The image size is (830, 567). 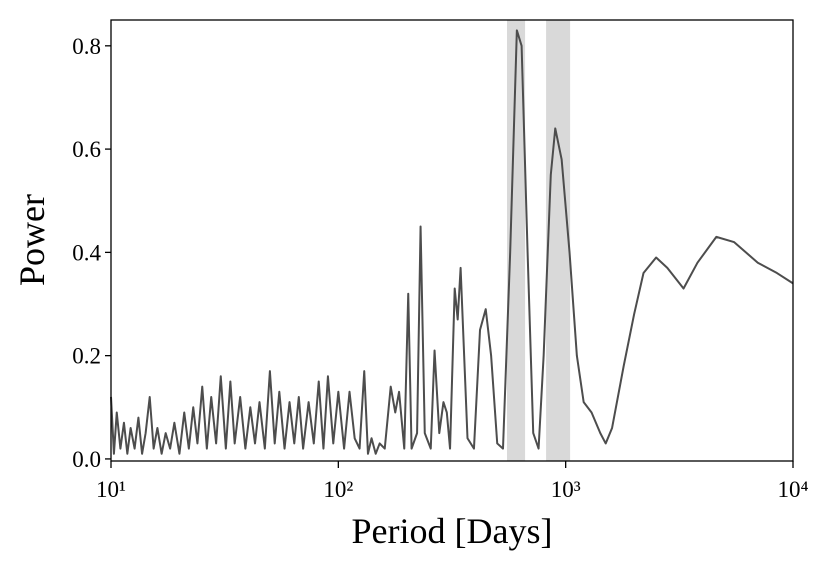 What do you see at coordinates (86, 356) in the screenshot?
I see `y-tick-label: 0.2` at bounding box center [86, 356].